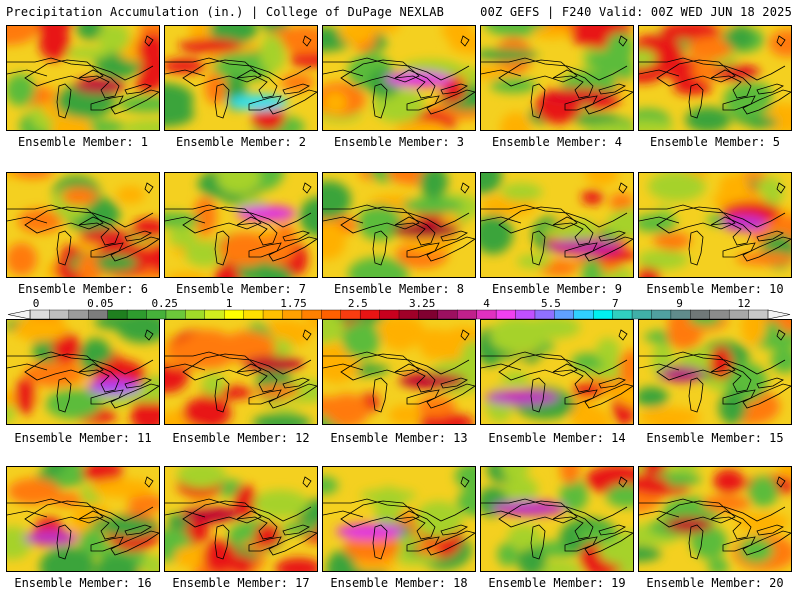 The width and height of the screenshot is (800, 600). Describe the element at coordinates (229, 303) in the screenshot. I see `colorbar-tick-label: 1` at that location.